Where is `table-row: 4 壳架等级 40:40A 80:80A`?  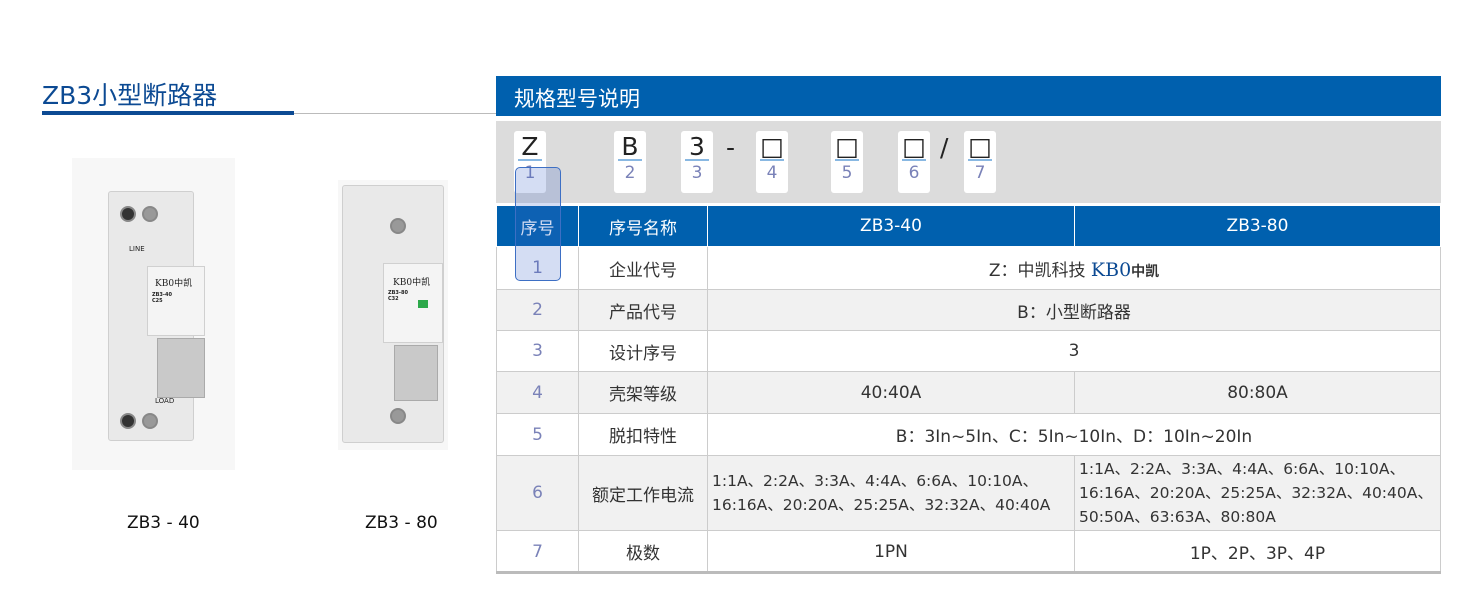
table-row: 4 壳架等级 40:40A 80:80A is located at coordinates (968, 392).